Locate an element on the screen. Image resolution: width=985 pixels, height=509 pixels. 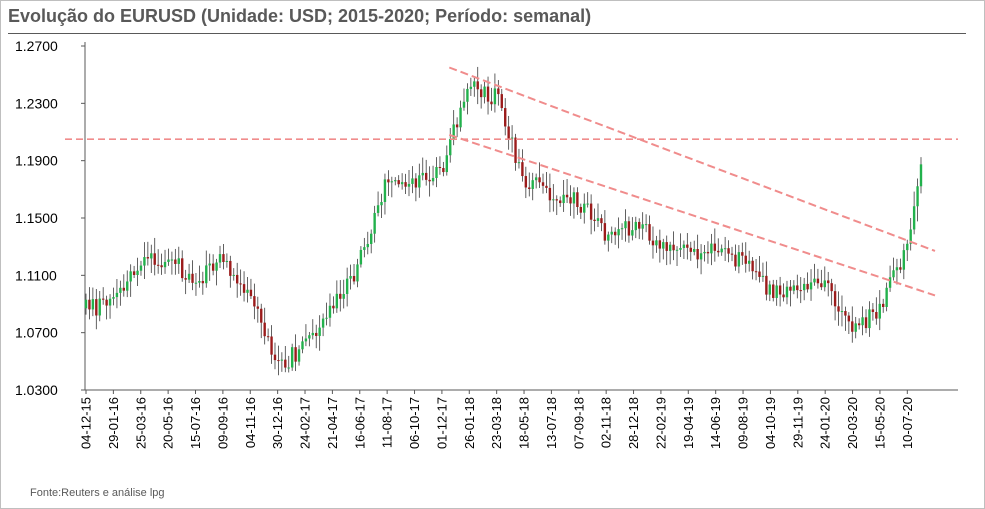
x-tick-label: 29-11-19 is located at coordinates (797, 422).